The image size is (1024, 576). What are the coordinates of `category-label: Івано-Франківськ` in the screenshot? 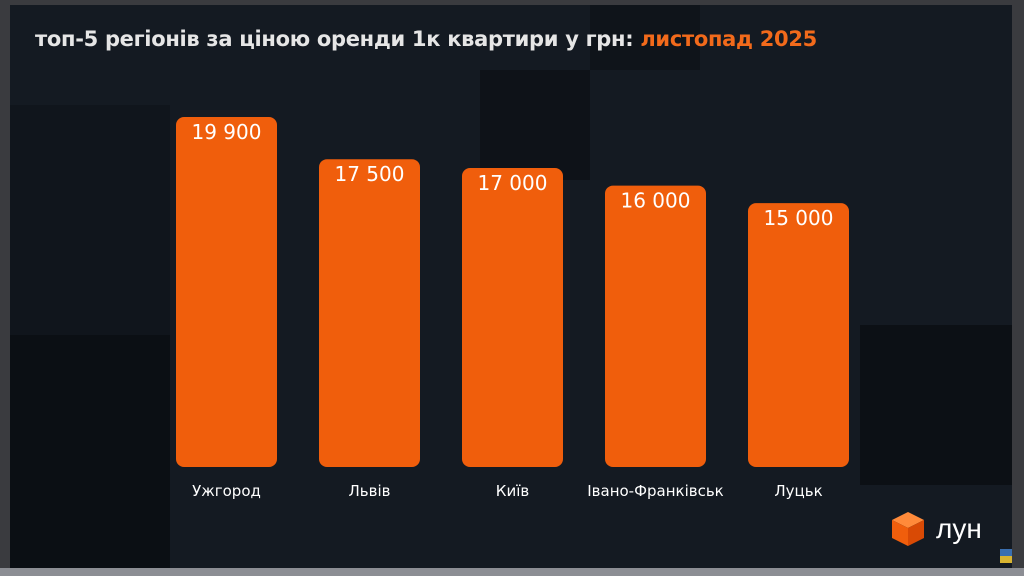 It's located at (655, 491).